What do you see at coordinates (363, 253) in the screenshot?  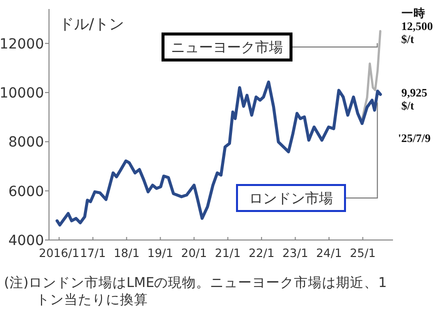 I see `x-tick-label: 25/1` at bounding box center [363, 253].